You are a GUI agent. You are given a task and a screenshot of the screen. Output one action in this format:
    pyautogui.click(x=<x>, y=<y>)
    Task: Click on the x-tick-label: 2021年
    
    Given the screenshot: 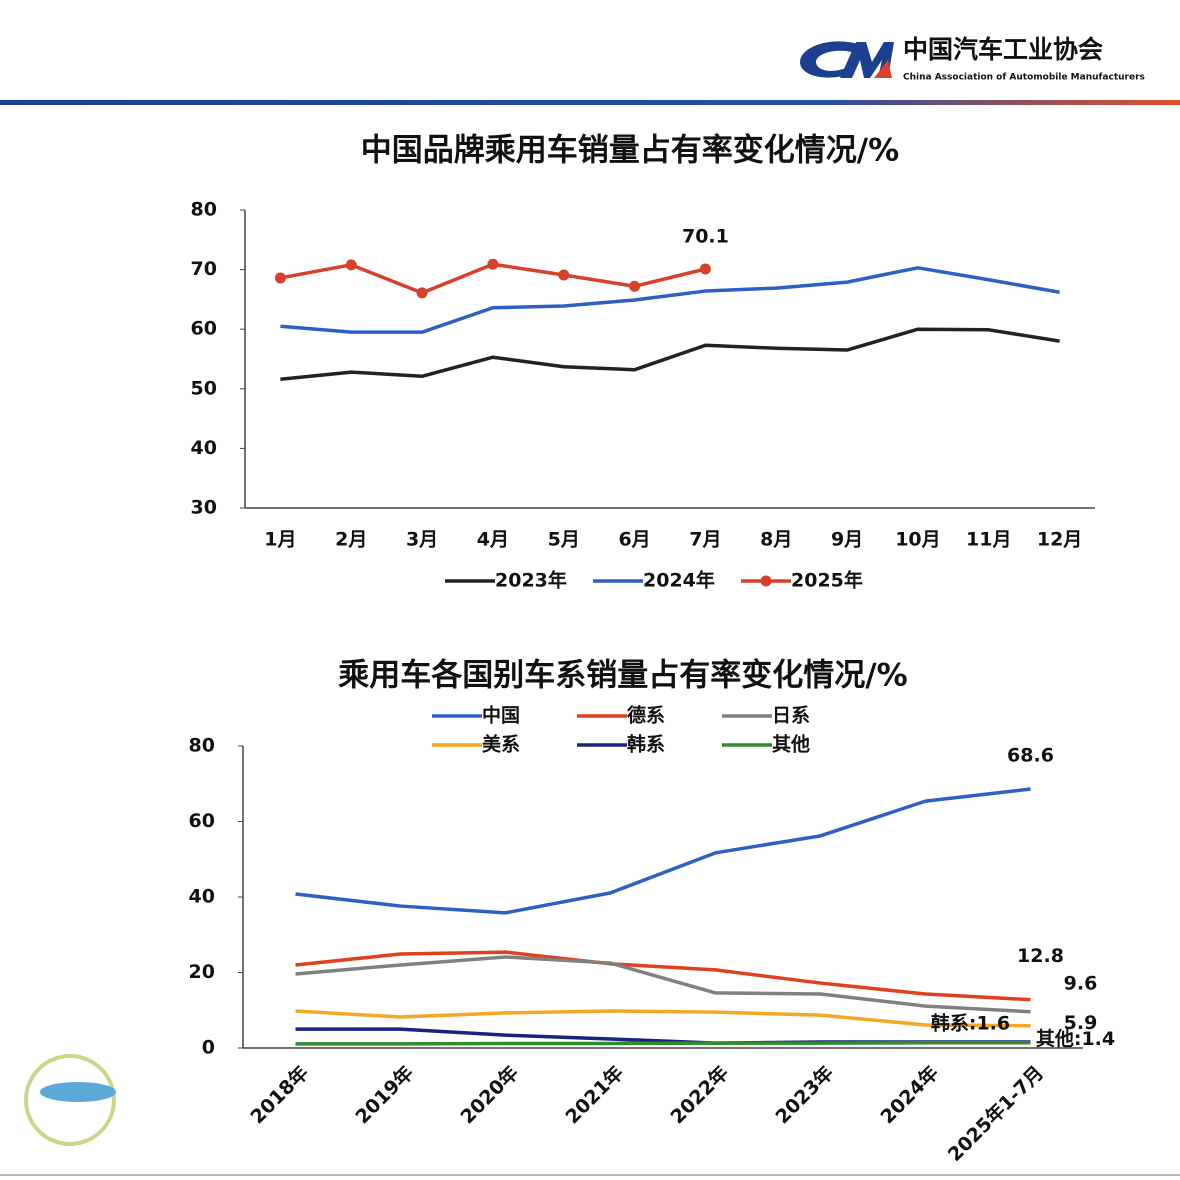 What is the action you would take?
    pyautogui.click(x=594, y=1094)
    